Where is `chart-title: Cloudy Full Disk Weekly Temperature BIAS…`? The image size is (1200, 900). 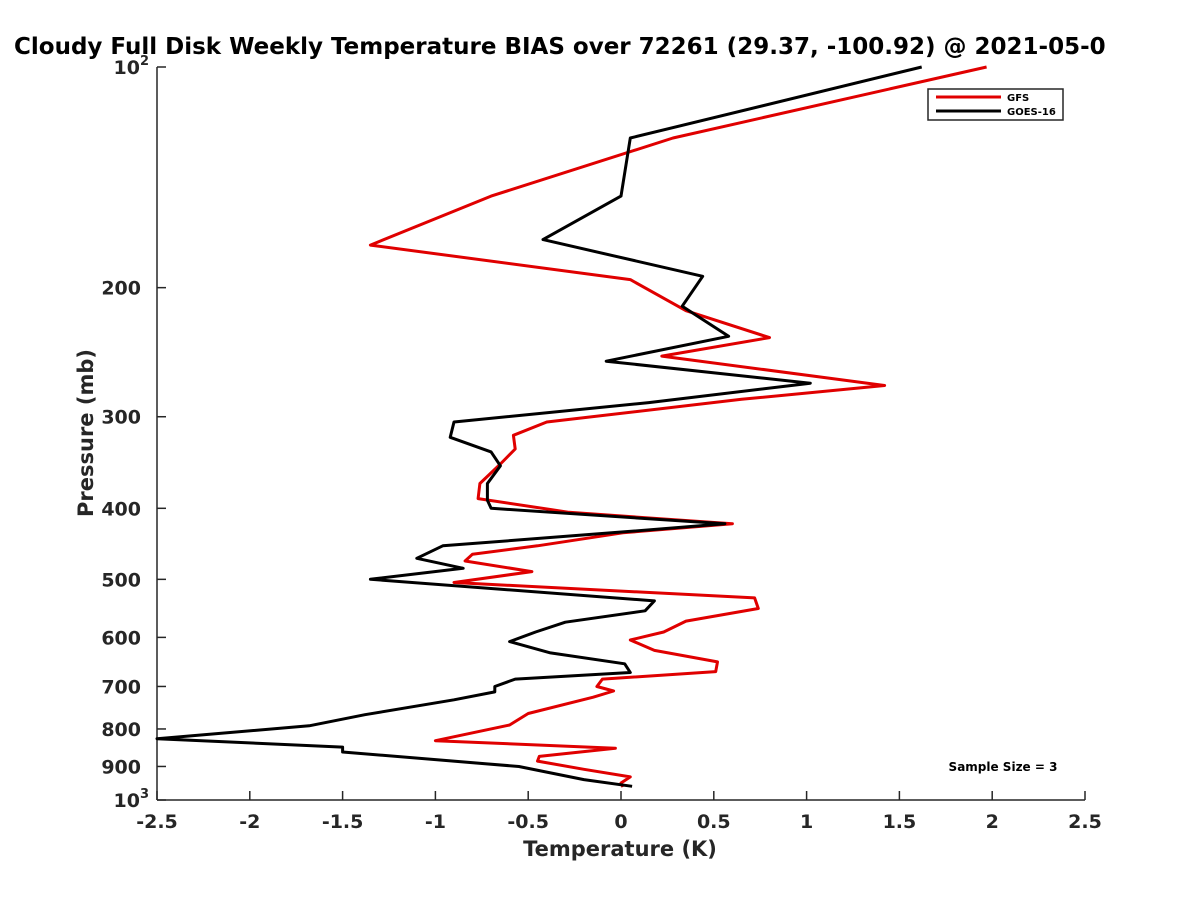
chart-title: Cloudy Full Disk Weekly Temperature BIAS… is located at coordinates (560, 47).